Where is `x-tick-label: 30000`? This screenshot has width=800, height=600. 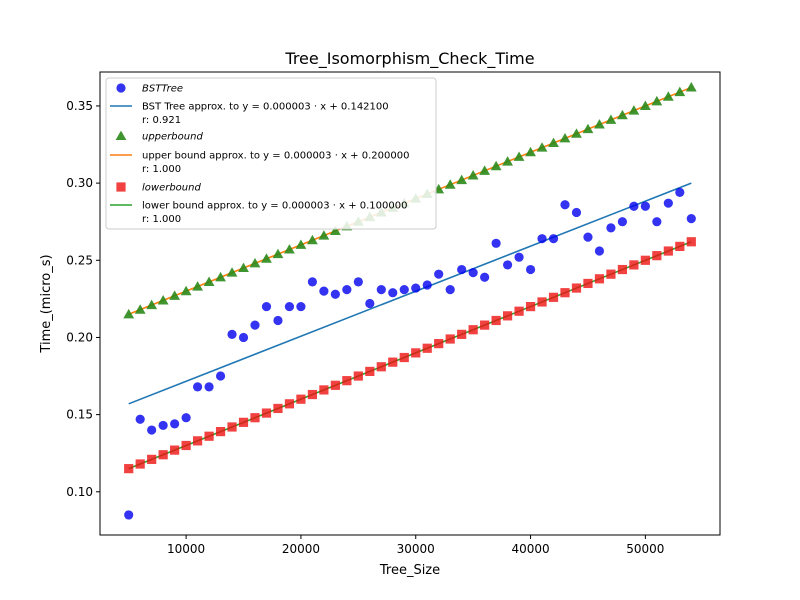 x-tick-label: 30000 is located at coordinates (416, 549).